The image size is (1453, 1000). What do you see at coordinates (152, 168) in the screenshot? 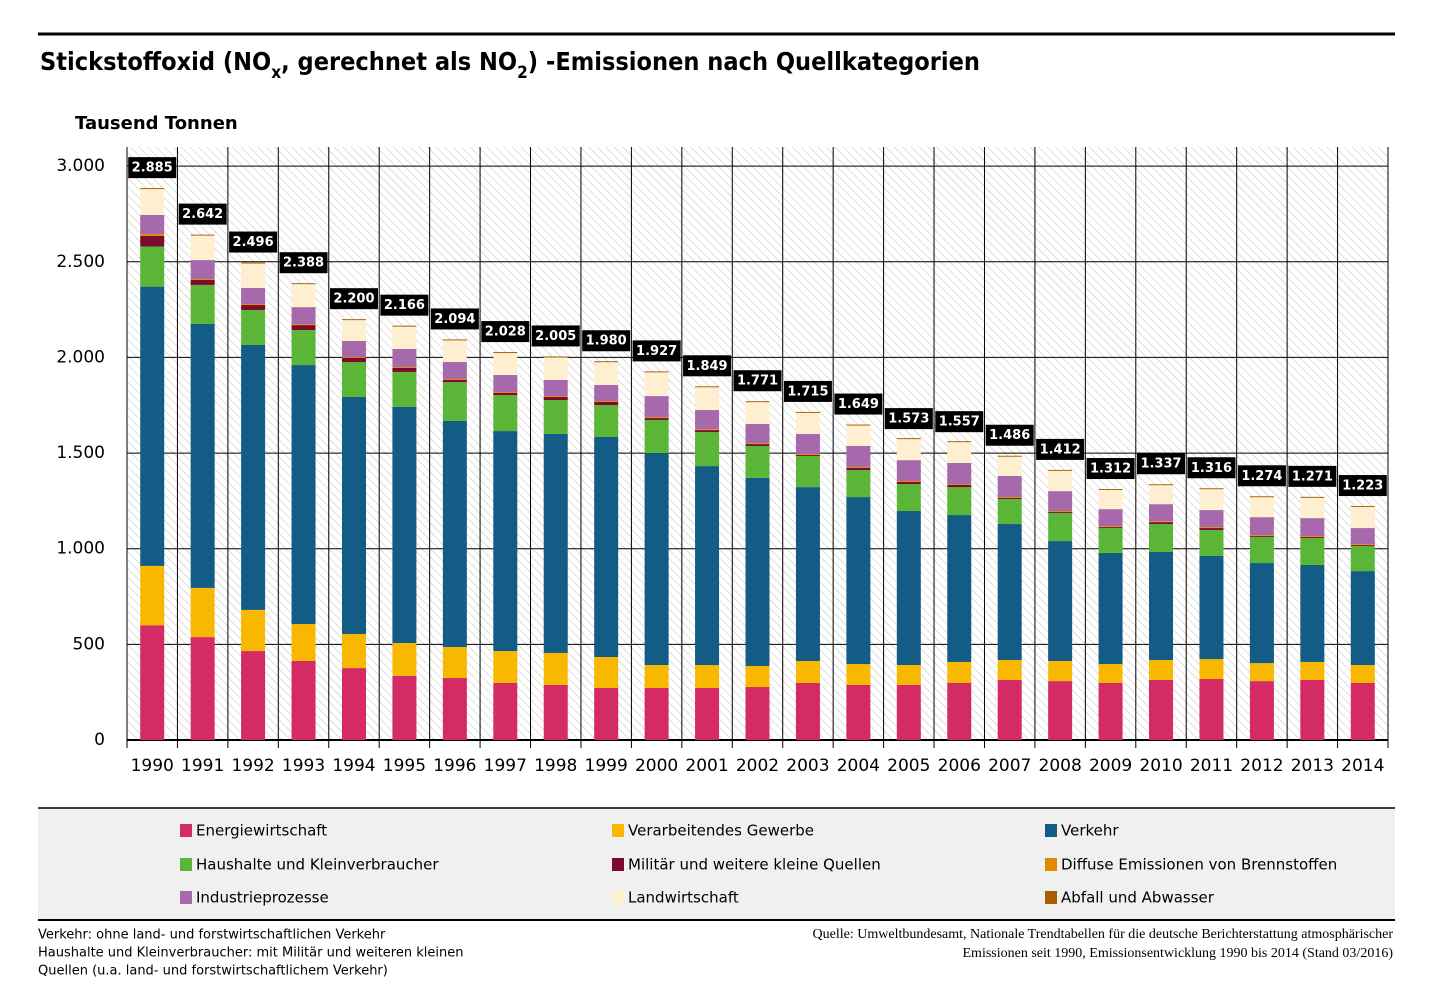
I see `total-label: 2.885` at bounding box center [152, 168].